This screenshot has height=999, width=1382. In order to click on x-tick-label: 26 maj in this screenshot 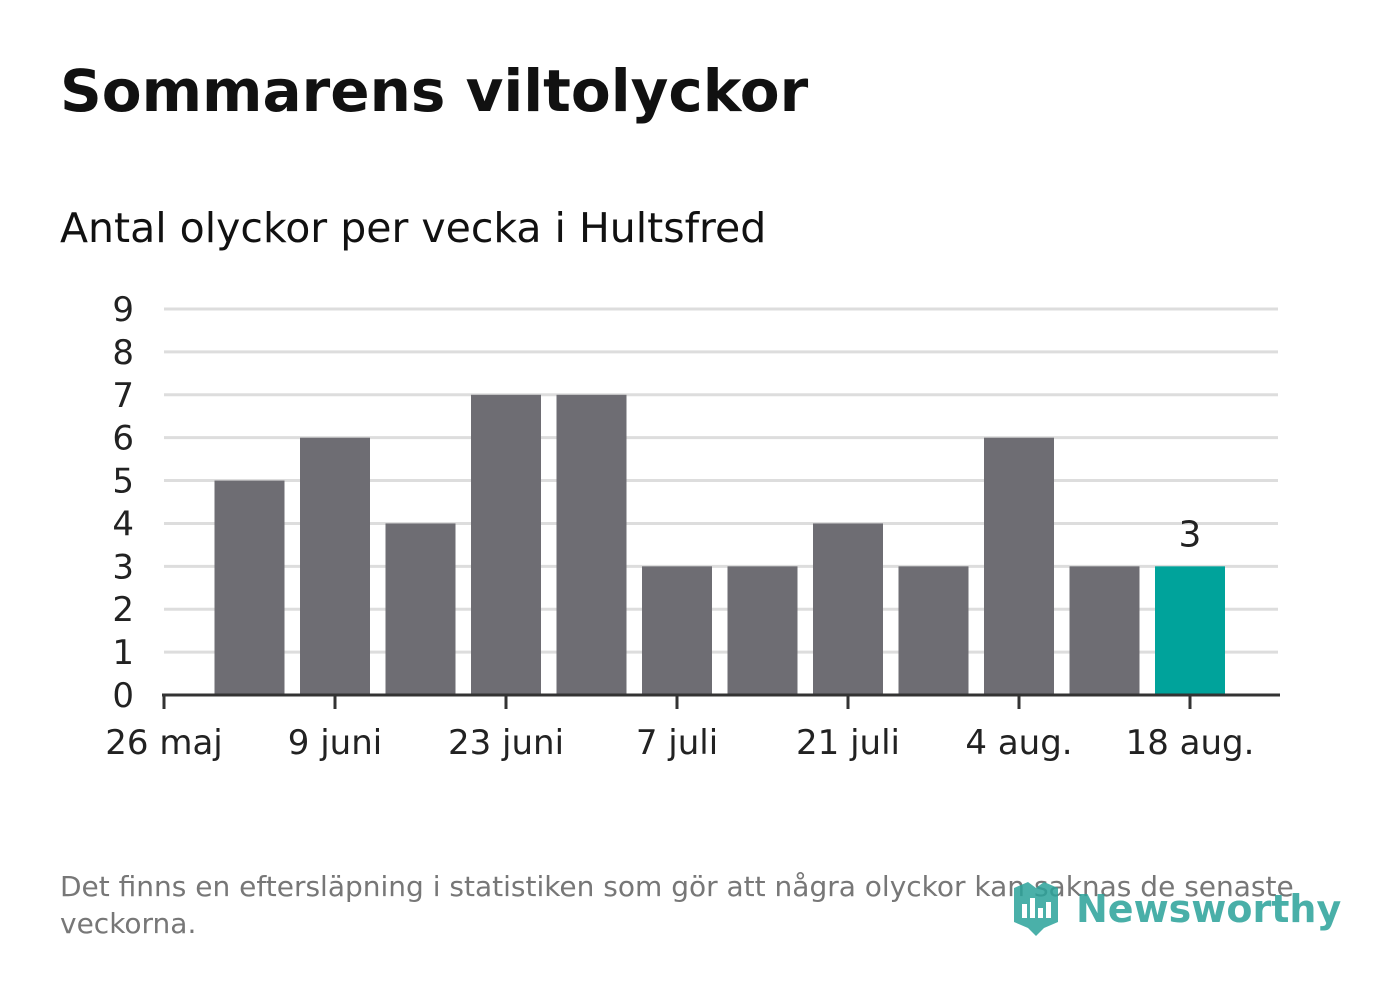, I will do `click(163, 743)`.